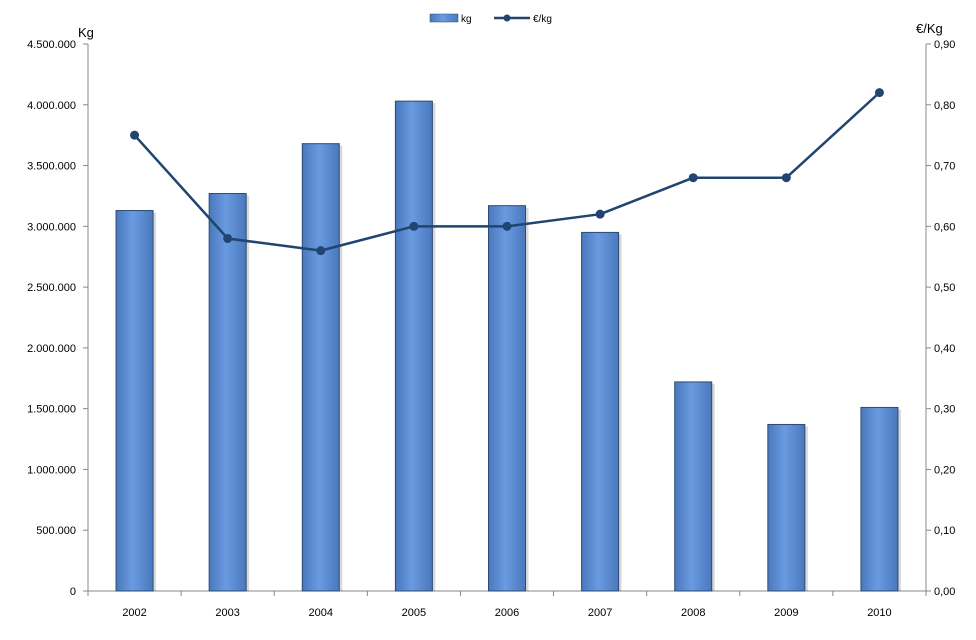 The height and width of the screenshot is (640, 976). What do you see at coordinates (786, 613) in the screenshot?
I see `x-tick-label: 2009` at bounding box center [786, 613].